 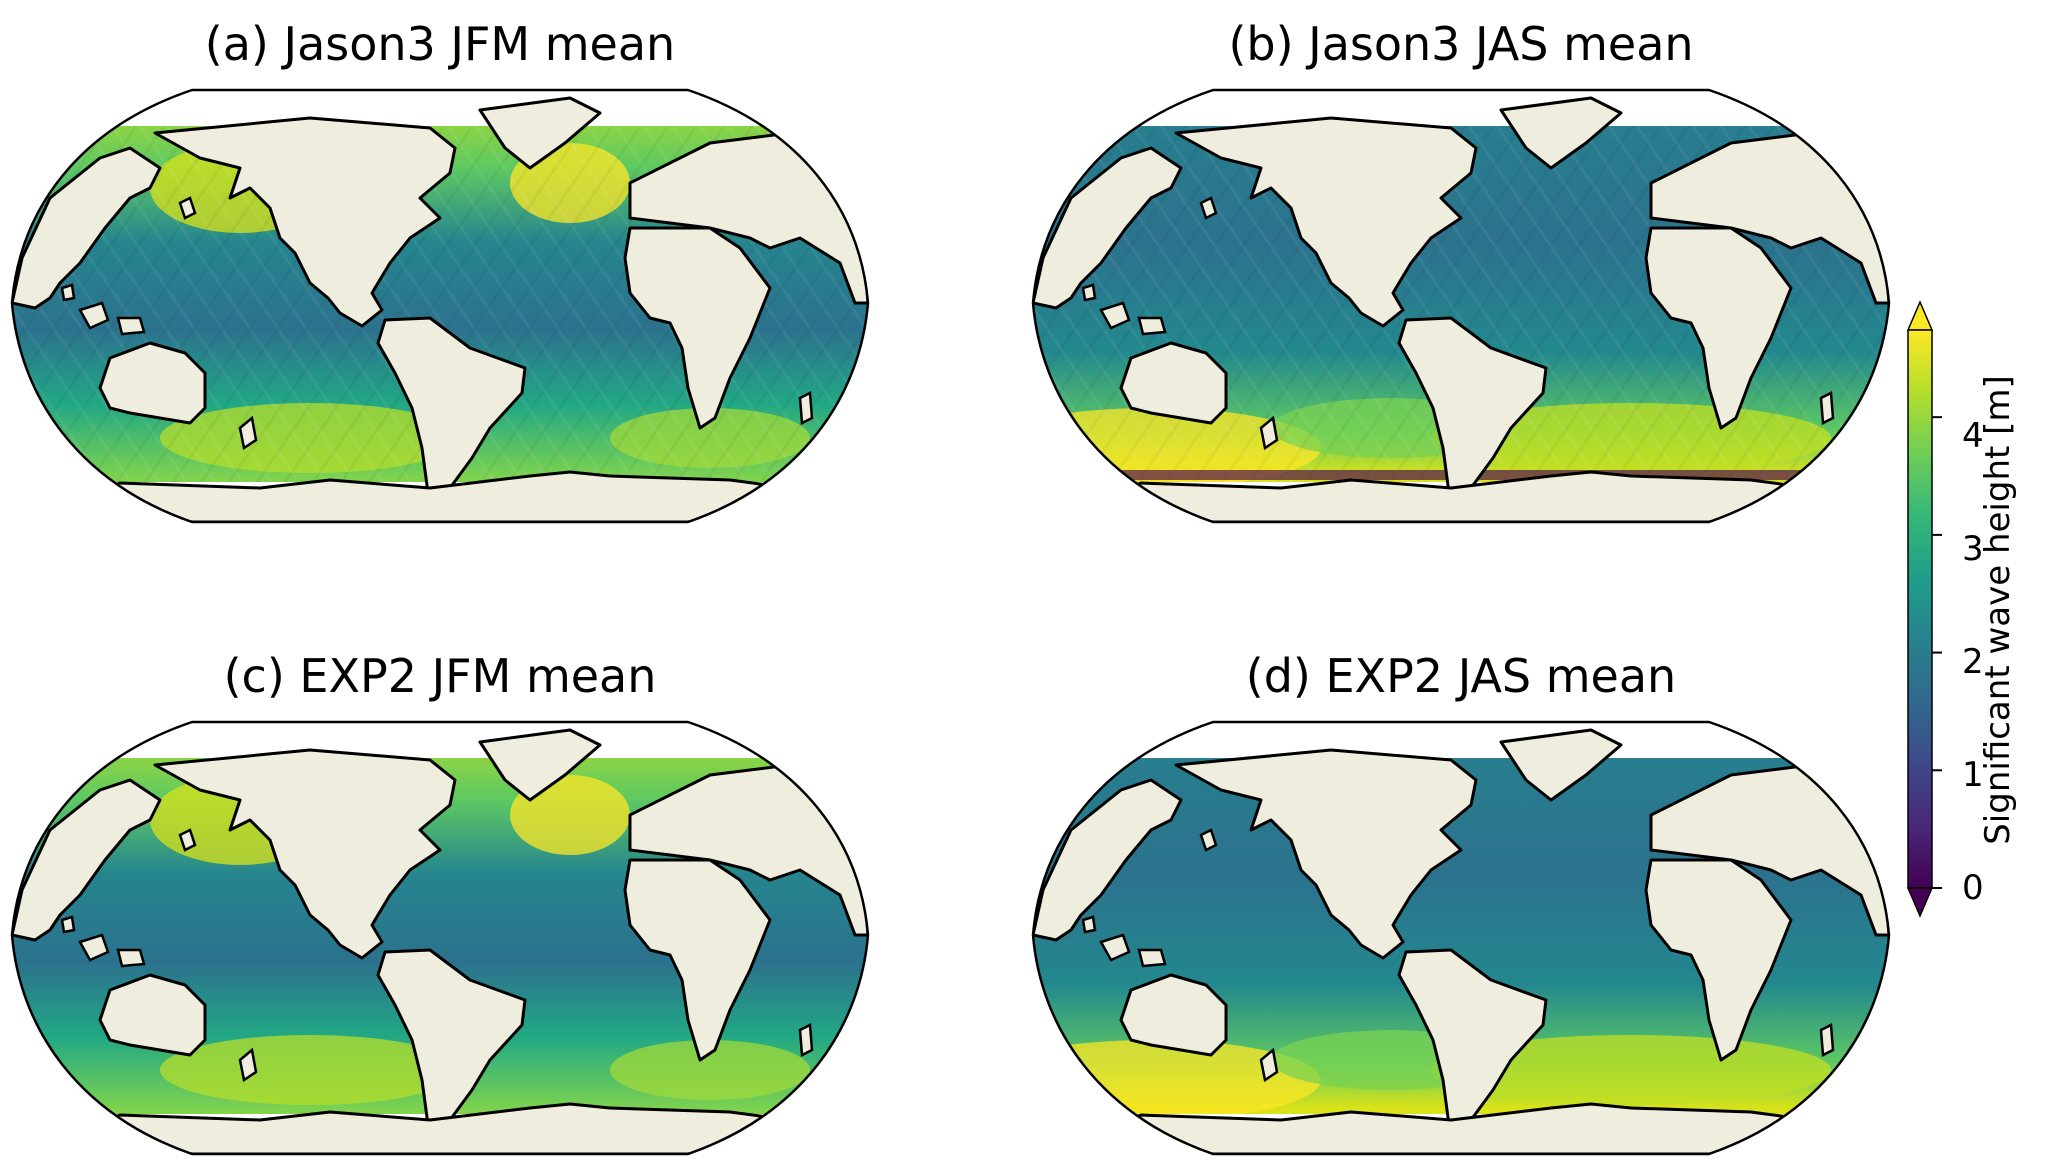 What do you see at coordinates (1973, 662) in the screenshot?
I see `colorbar-tick: 2` at bounding box center [1973, 662].